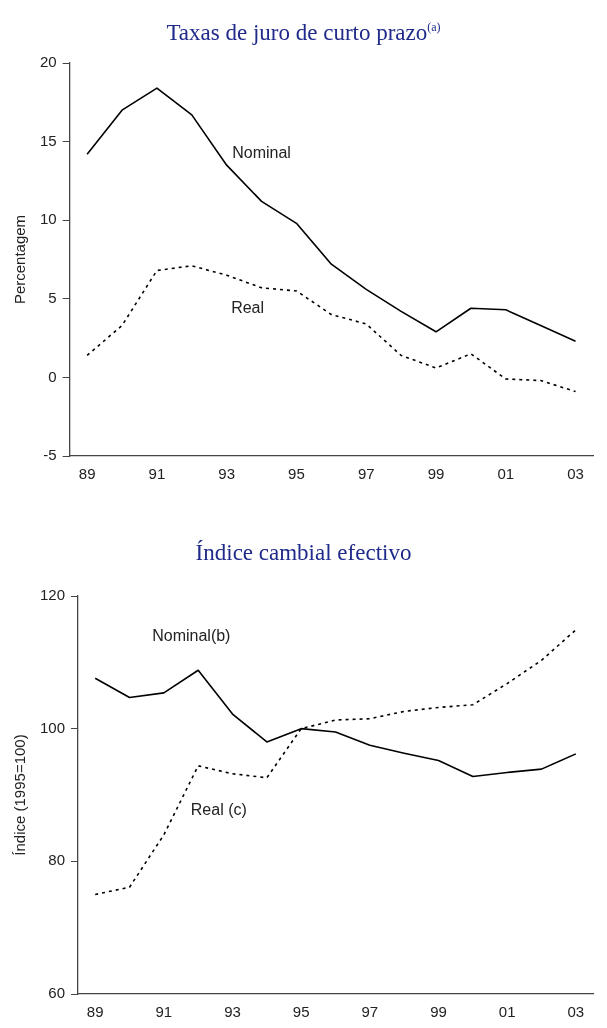 The width and height of the screenshot is (607, 1028). Describe the element at coordinates (48, 62) in the screenshot. I see `y-tick-label: 20` at that location.